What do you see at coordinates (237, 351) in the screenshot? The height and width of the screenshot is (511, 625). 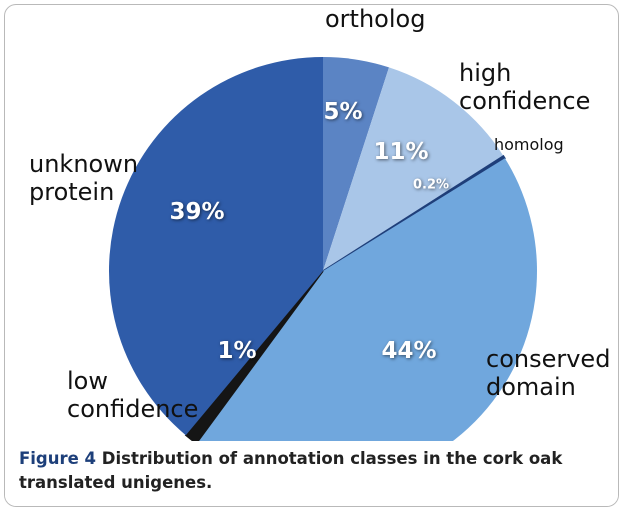 I see `value-label: 1%` at bounding box center [237, 351].